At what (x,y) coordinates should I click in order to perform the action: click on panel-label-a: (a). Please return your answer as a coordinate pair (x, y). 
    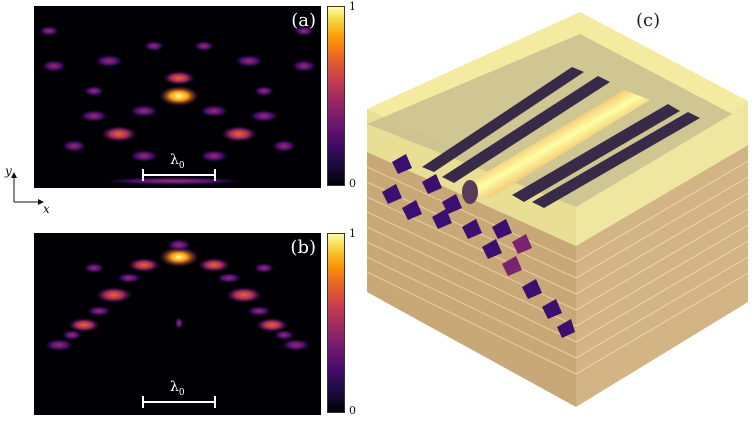
    Looking at the image, I should click on (303, 20).